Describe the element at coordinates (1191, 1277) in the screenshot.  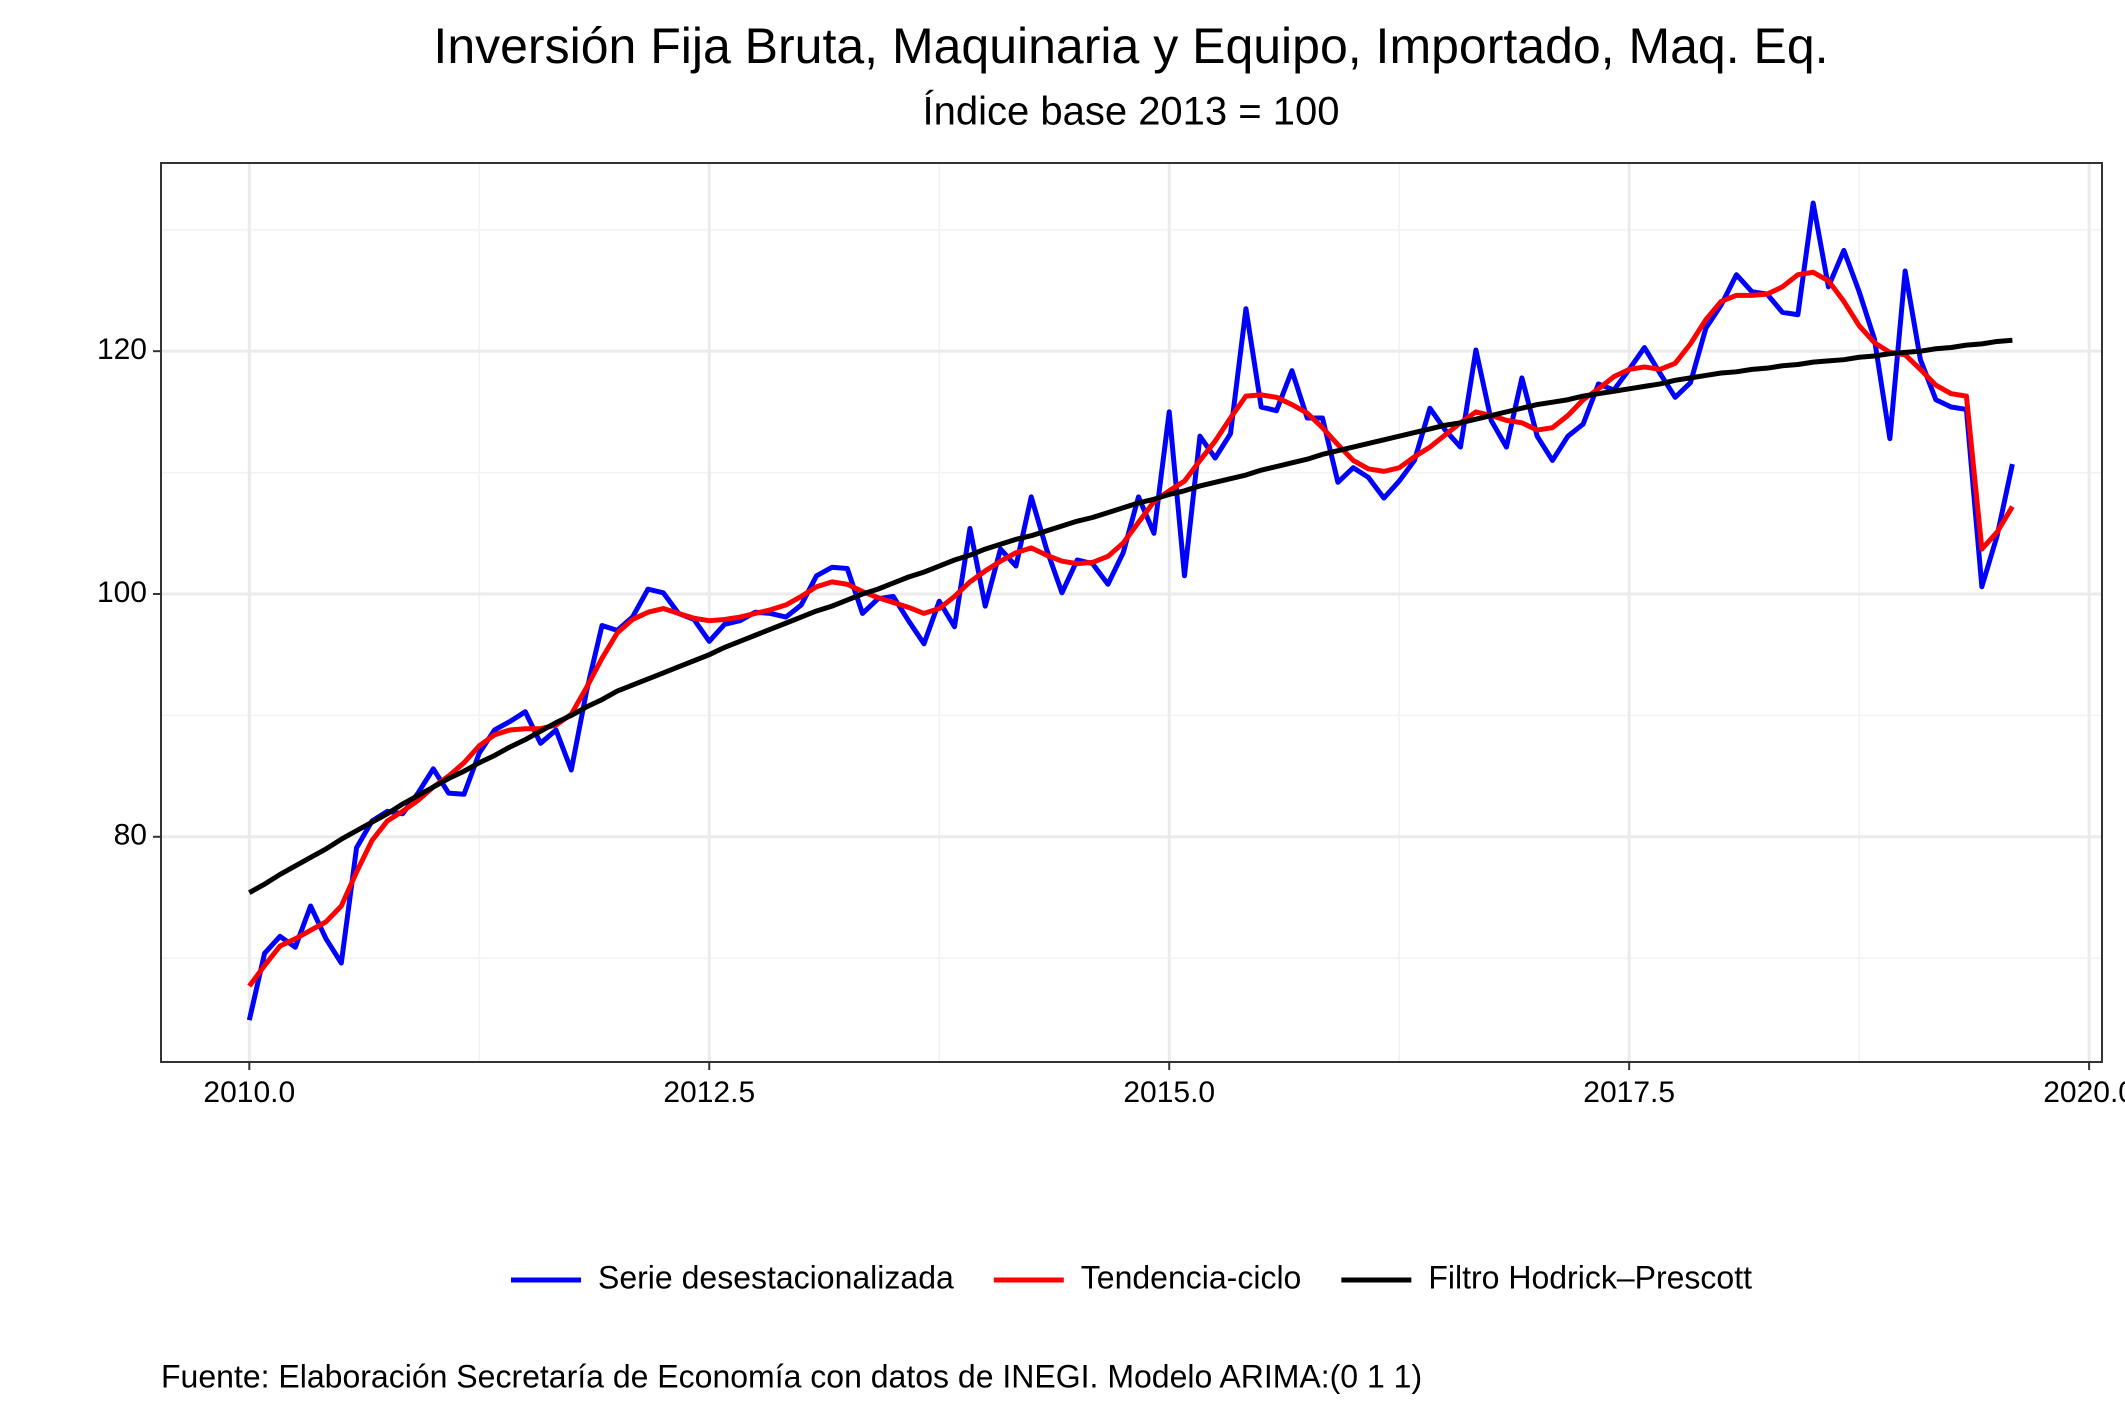
I see `legend-label: Tendencia-ciclo` at that location.